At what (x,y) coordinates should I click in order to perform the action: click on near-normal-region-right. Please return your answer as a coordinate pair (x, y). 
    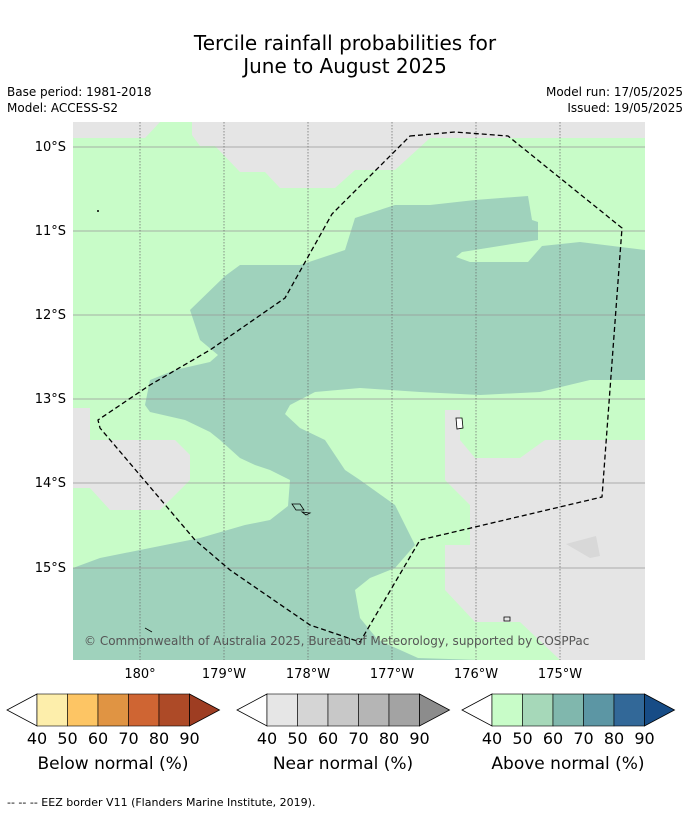
    Looking at the image, I should click on (545, 535).